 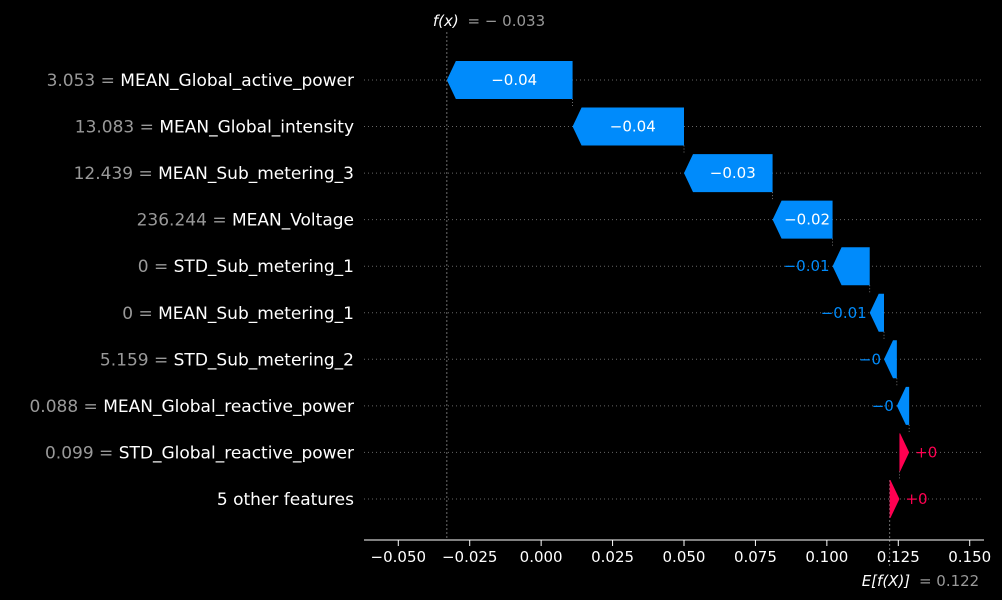 I want to click on feature-label: 0.099 = STD_Global_reactive_power, so click(x=199, y=453).